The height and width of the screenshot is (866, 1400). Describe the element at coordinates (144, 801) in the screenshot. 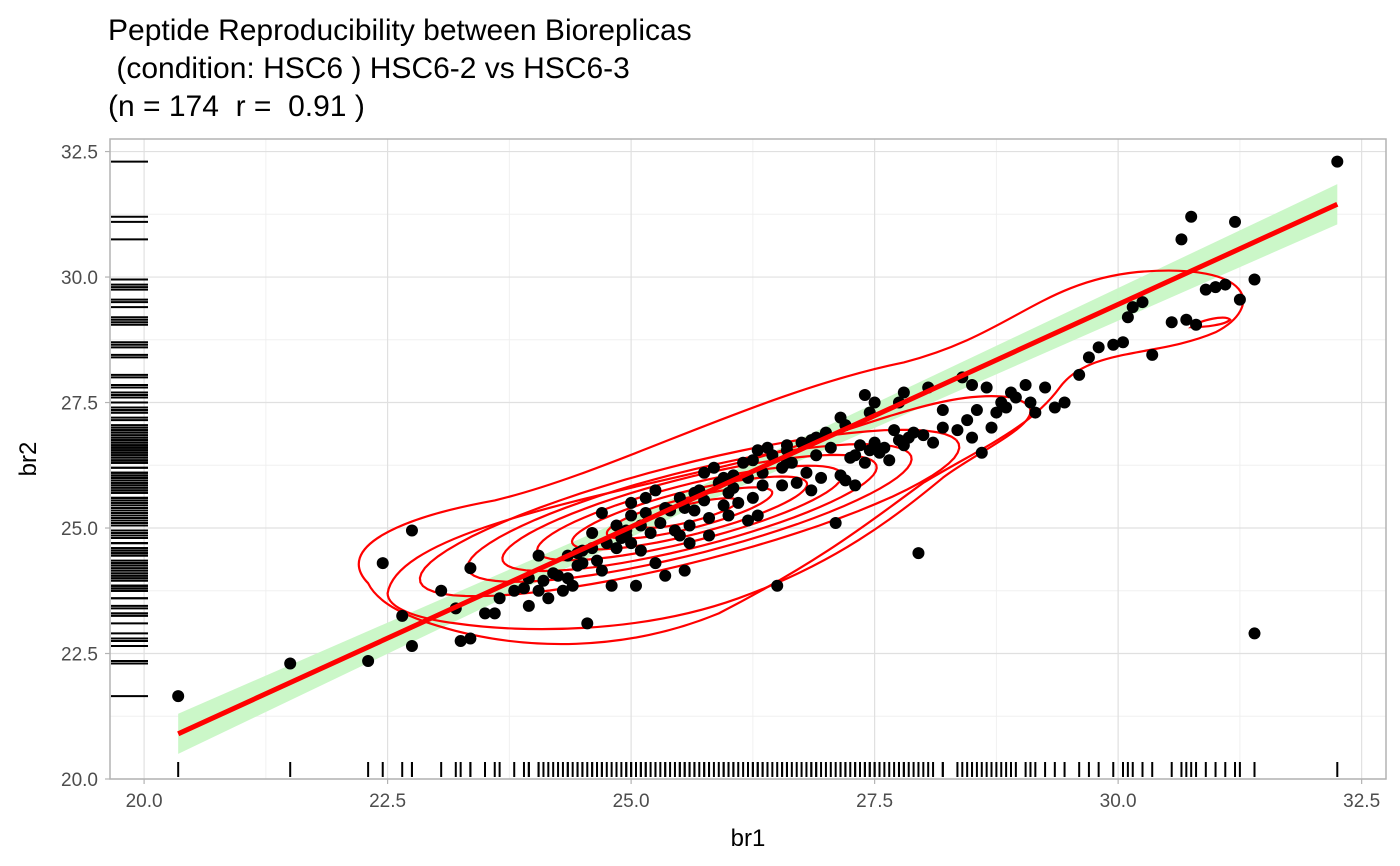

I see `x-tick-label: 20.0` at that location.